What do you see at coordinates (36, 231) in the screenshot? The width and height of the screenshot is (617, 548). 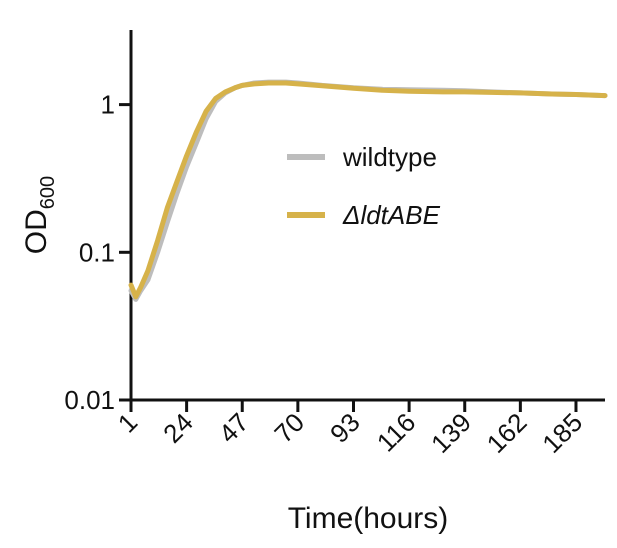 I see `y-axis-label-main: OD` at bounding box center [36, 231].